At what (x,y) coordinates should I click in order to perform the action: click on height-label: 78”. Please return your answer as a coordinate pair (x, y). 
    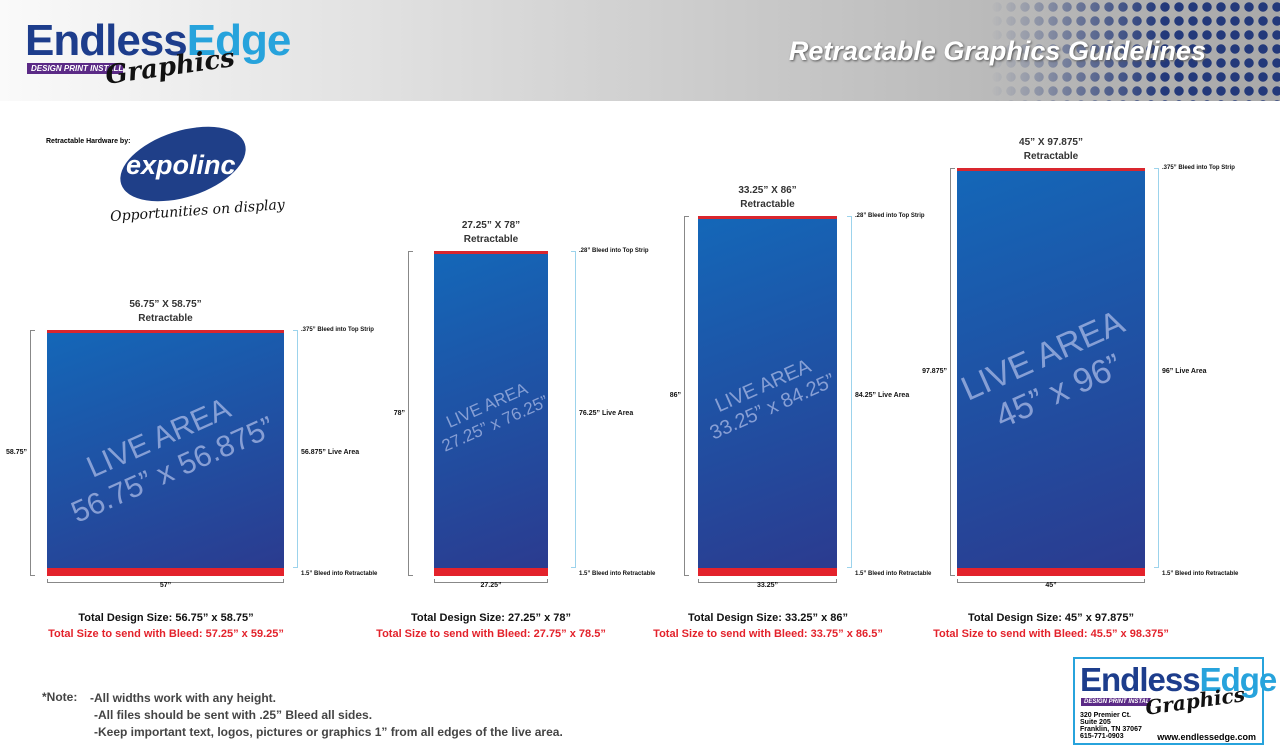
    Looking at the image, I should click on (399, 413).